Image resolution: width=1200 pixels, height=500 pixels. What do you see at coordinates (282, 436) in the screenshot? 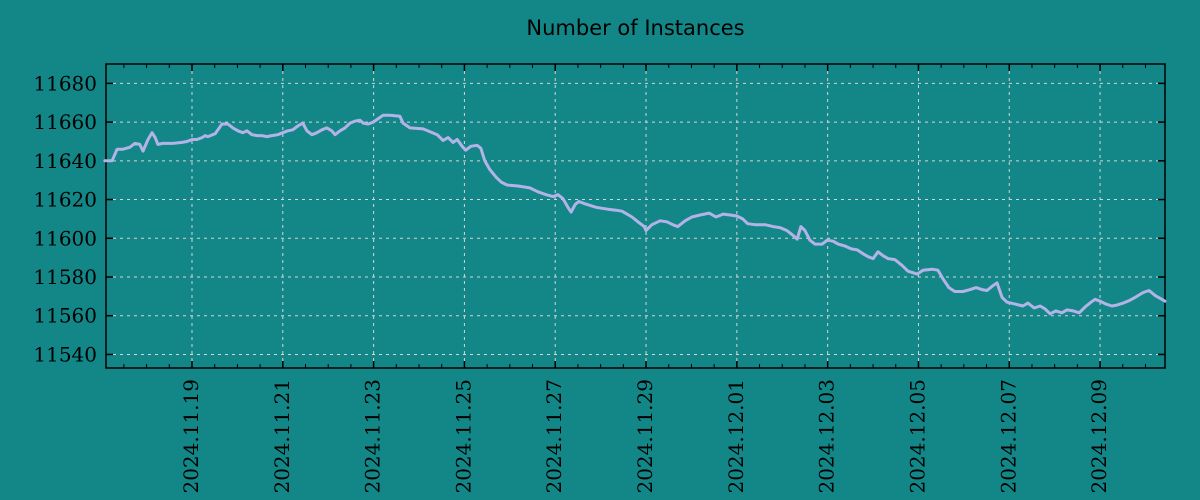
I see `x-tick-label: 2024.11.21` at bounding box center [282, 436].